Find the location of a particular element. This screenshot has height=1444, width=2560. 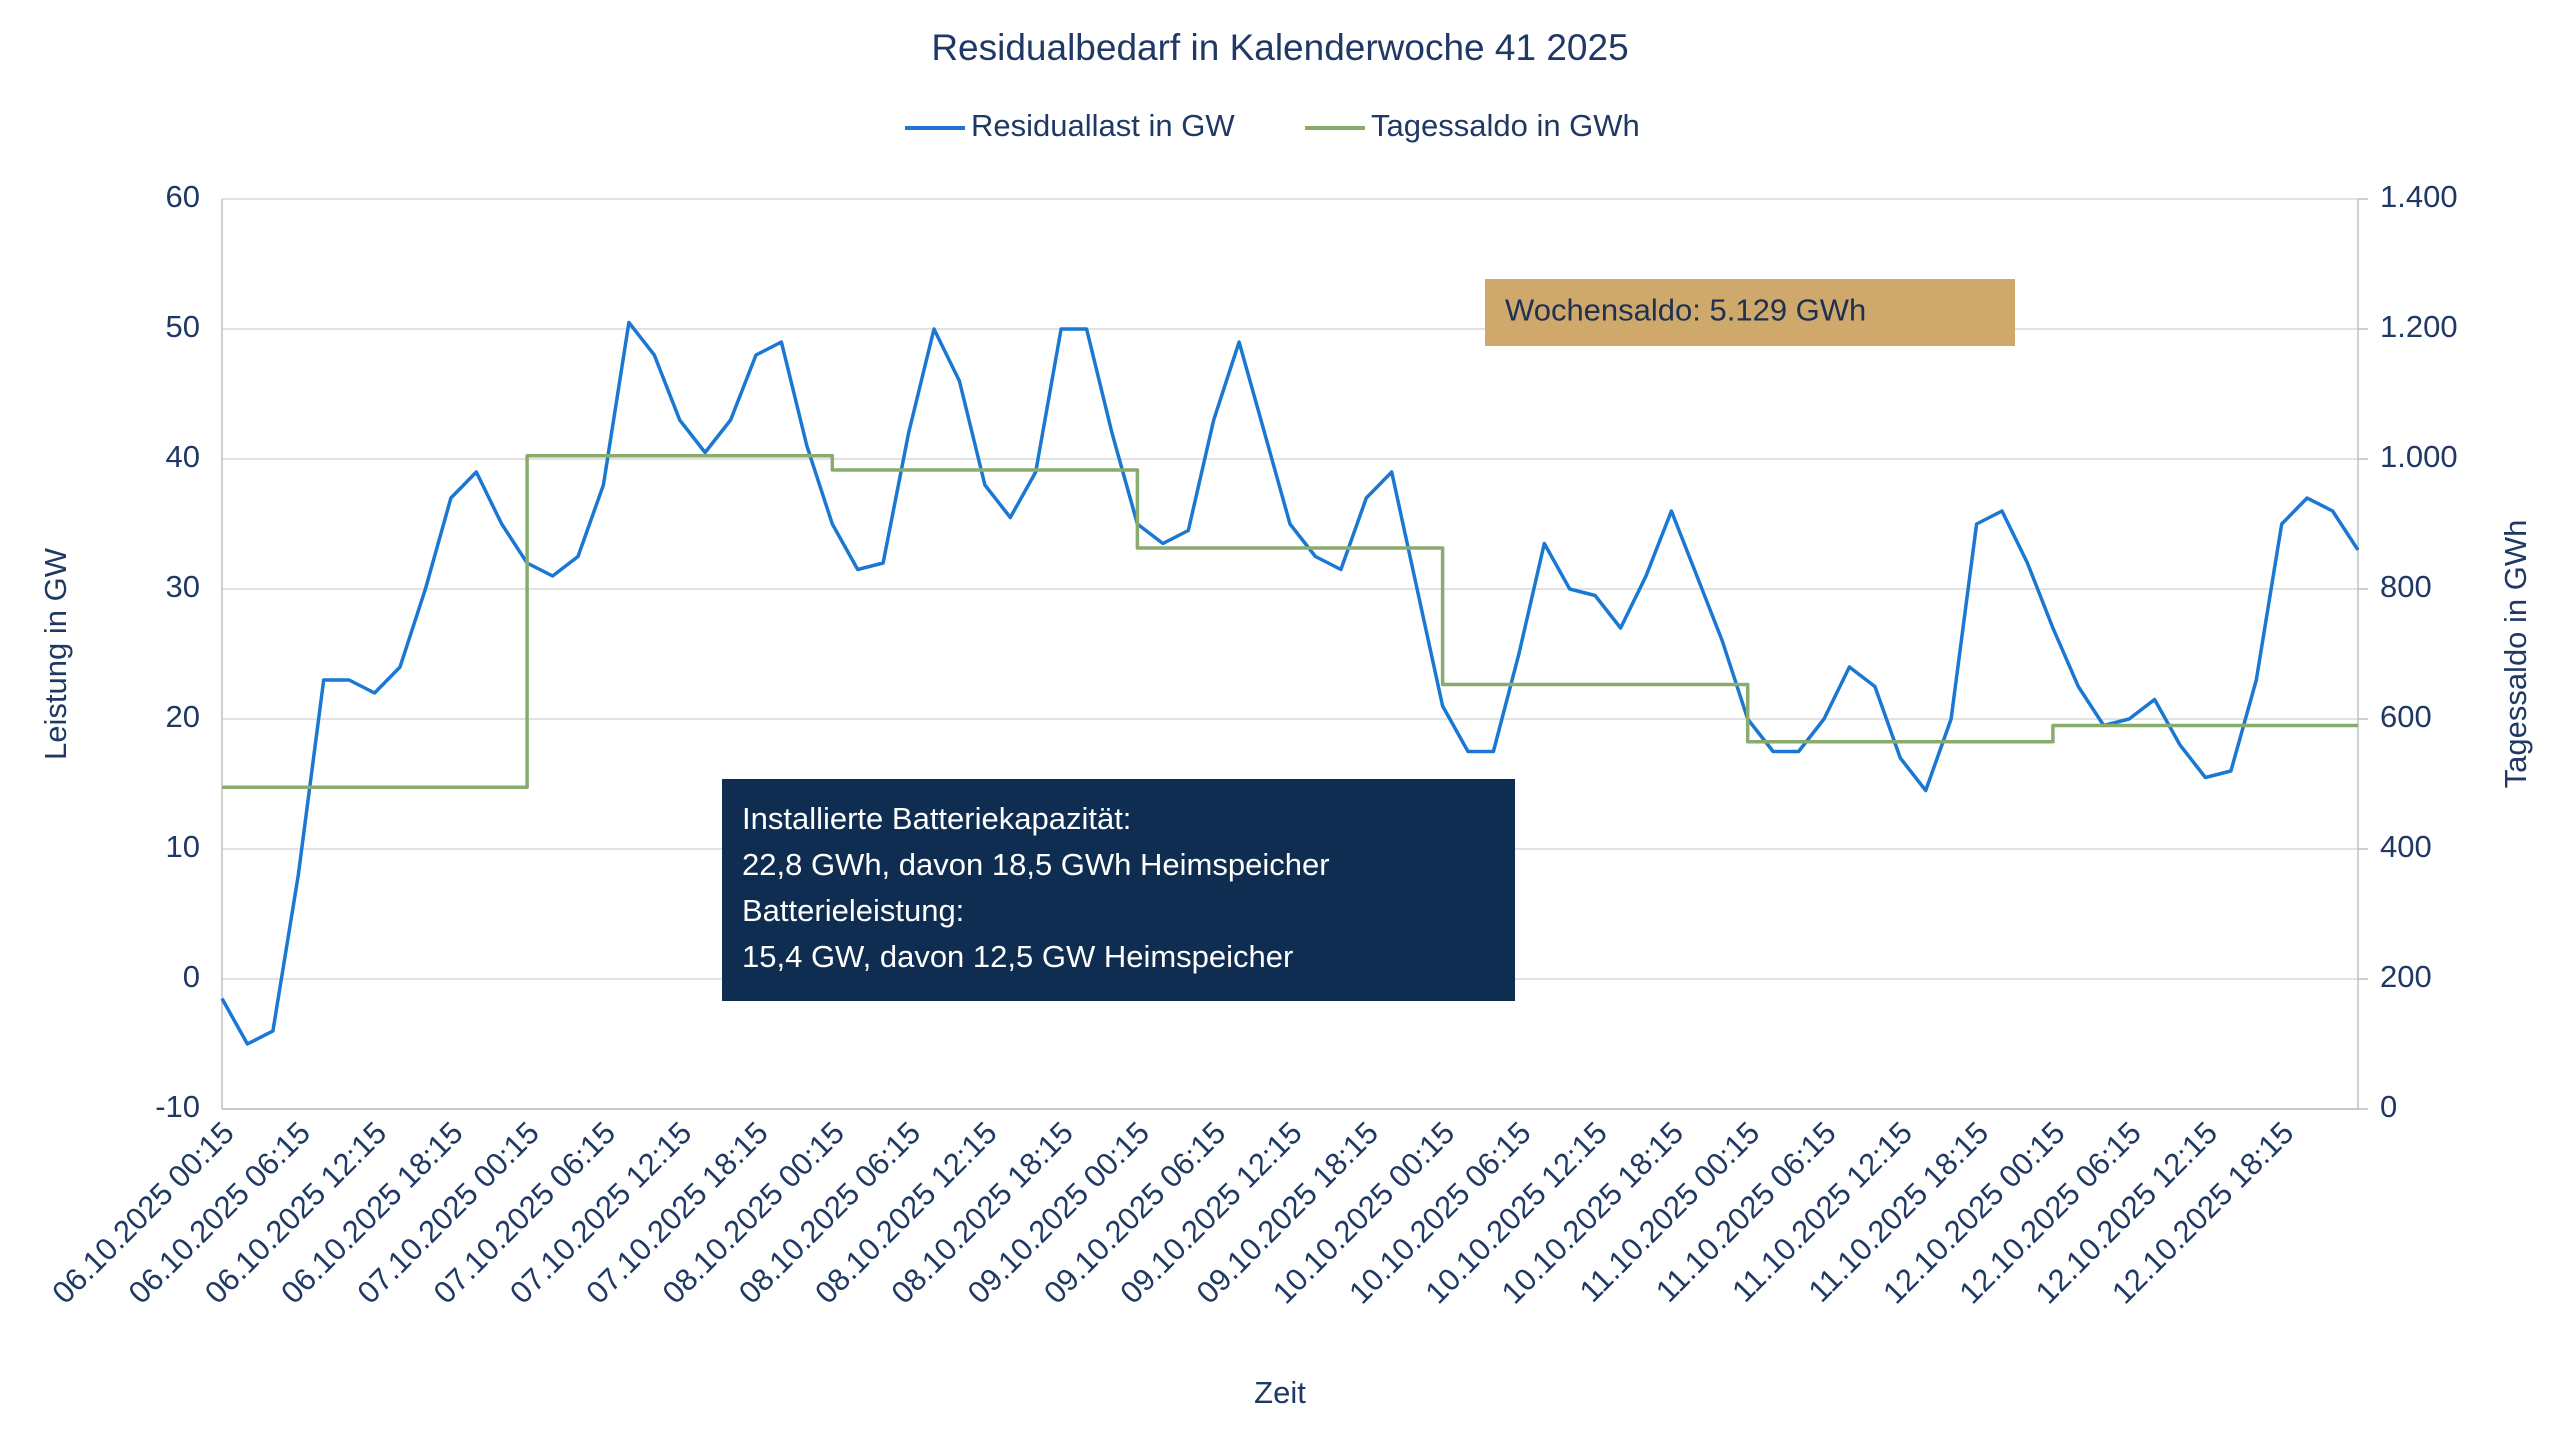

annotation-text: Installierte Batteriekapazität: is located at coordinates (936, 818).